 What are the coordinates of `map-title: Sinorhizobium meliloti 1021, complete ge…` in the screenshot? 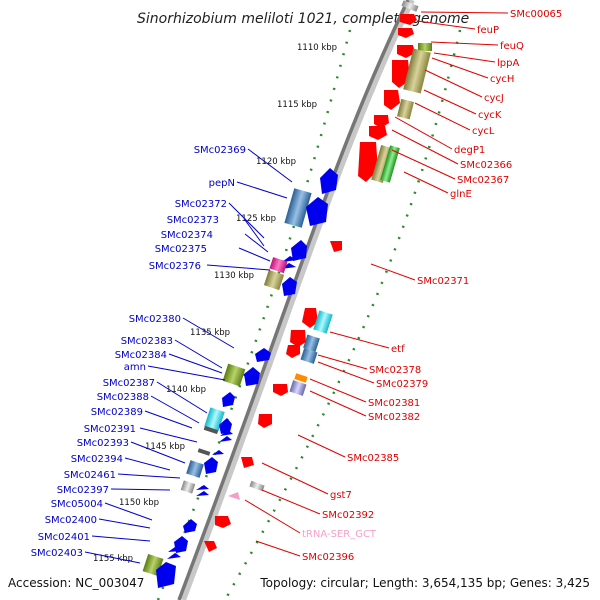 It's located at (303, 19).